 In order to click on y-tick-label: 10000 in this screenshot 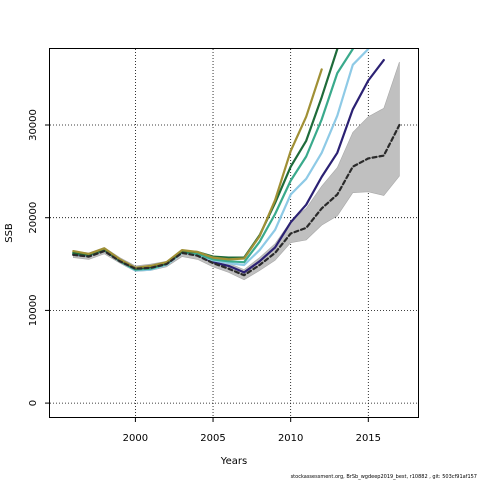, I will do `click(33, 310)`.